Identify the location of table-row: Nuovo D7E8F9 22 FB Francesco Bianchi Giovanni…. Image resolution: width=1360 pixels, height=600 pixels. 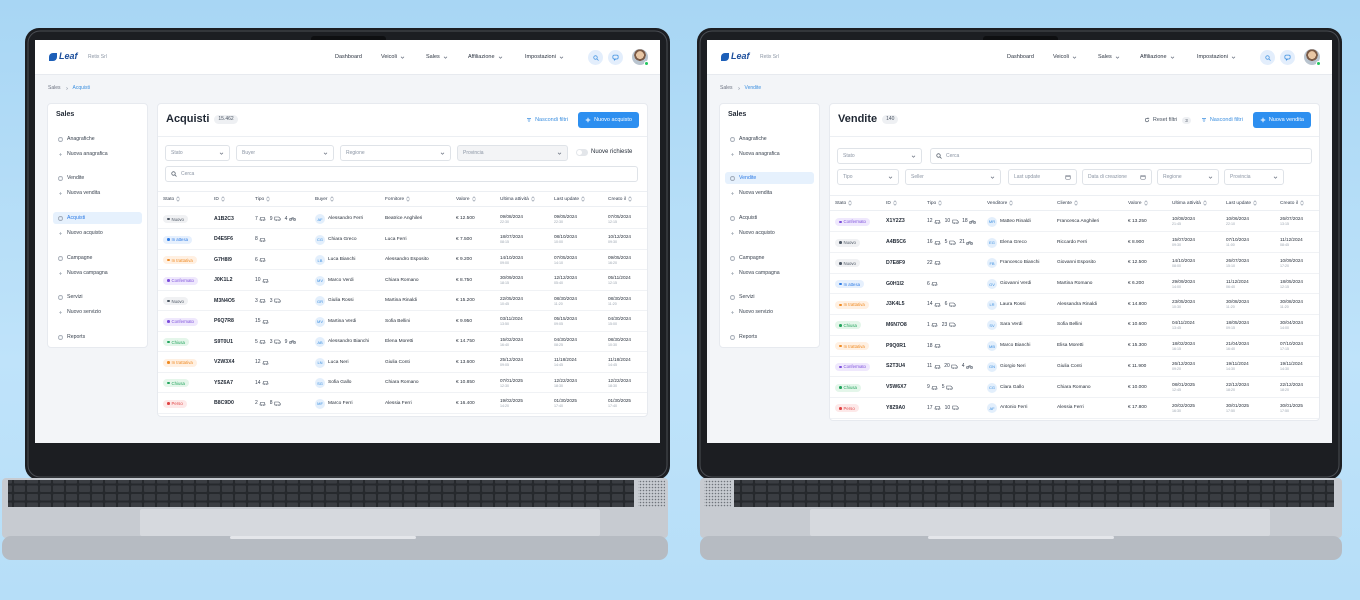
(1074, 263).